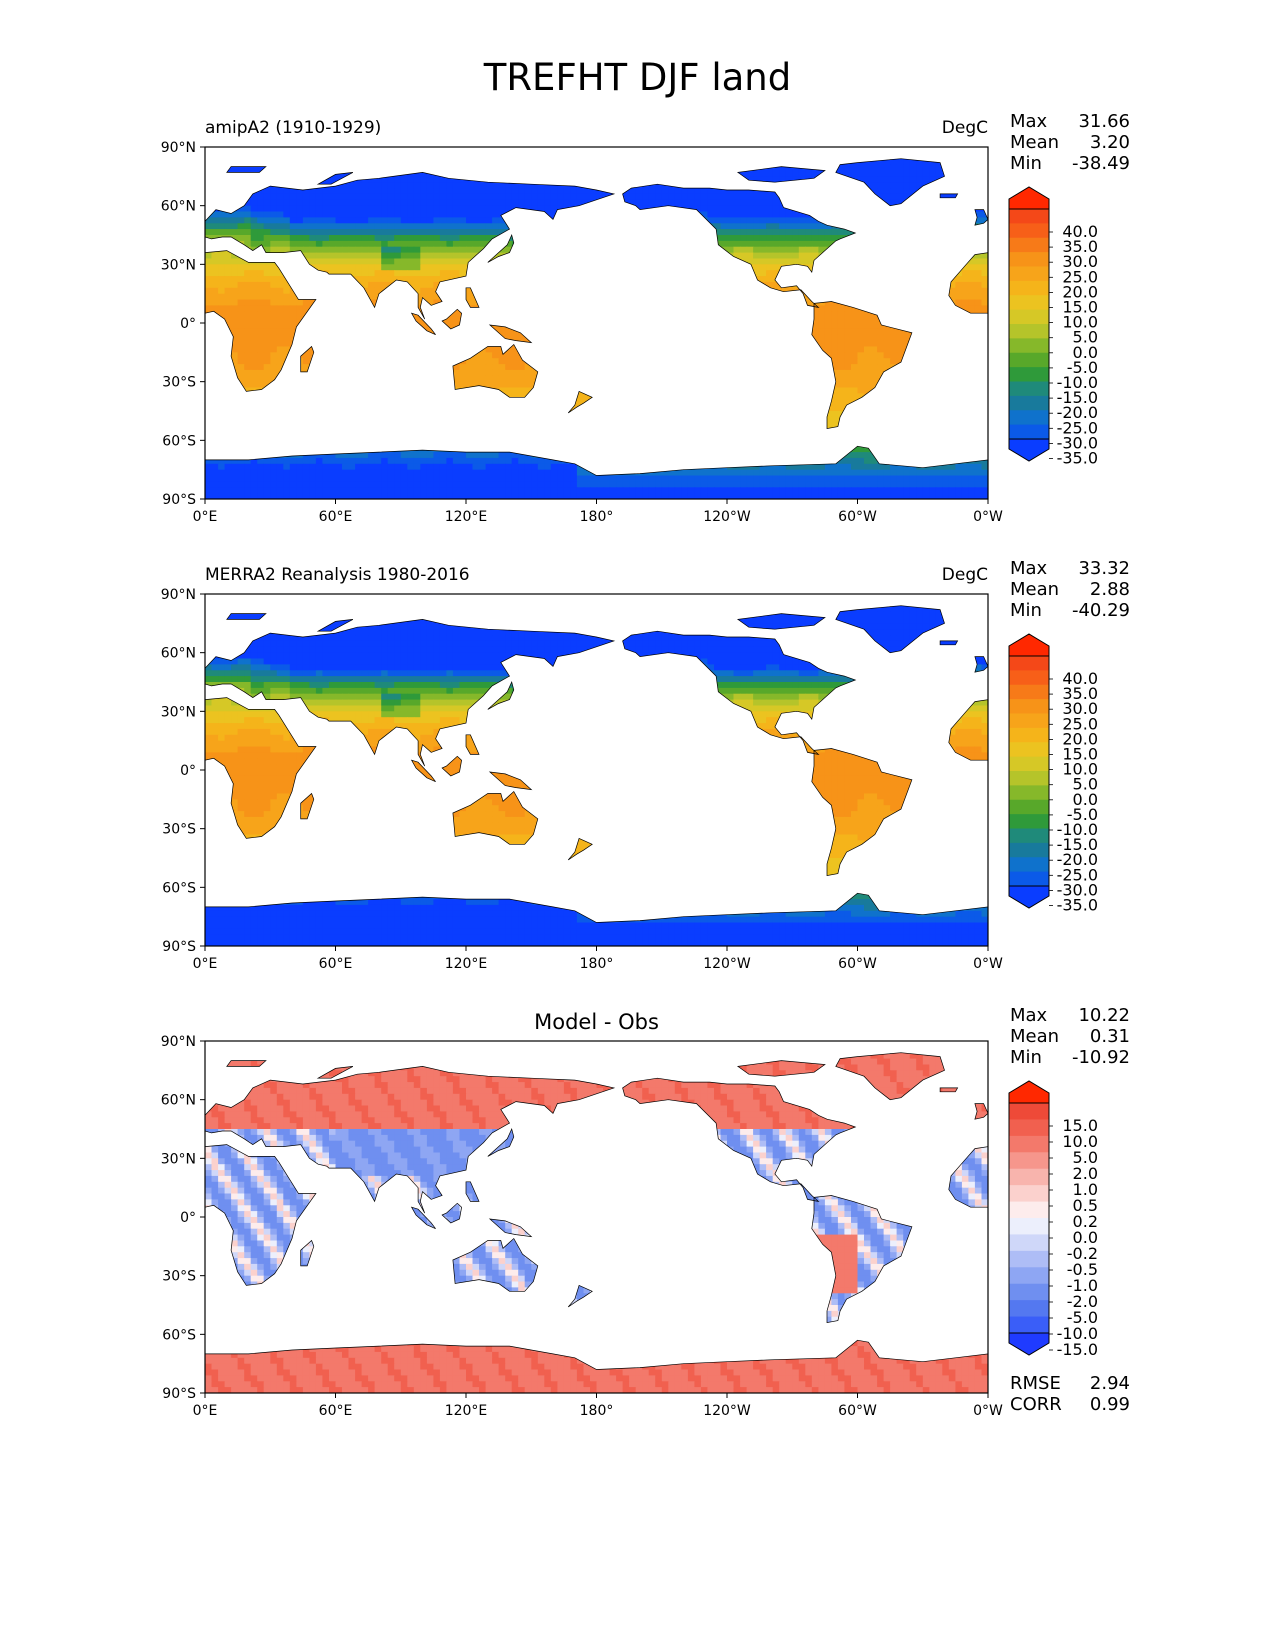 Image resolution: width=1275 pixels, height=1650 pixels. What do you see at coordinates (1080, 1125) in the screenshot?
I see `colorbar-tick-label: 15.0` at bounding box center [1080, 1125].